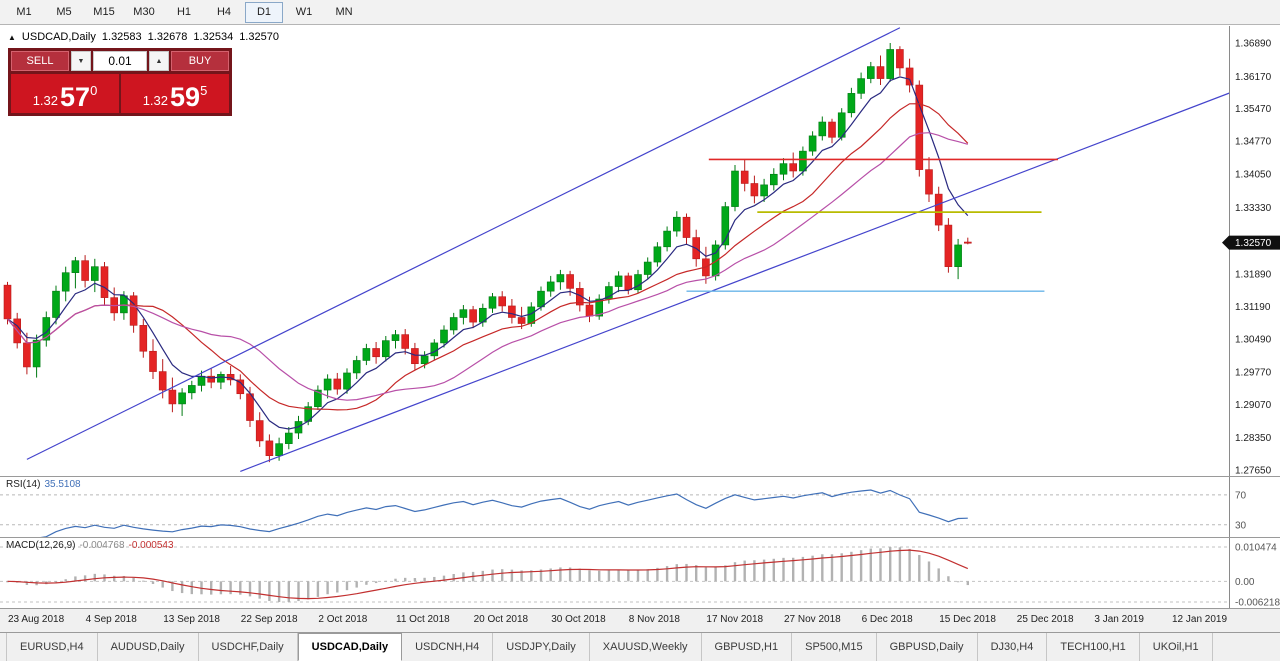 Image resolution: width=1280 pixels, height=661 pixels. What do you see at coordinates (52, 647) in the screenshot?
I see `chart-tab-eurusd-h4: EURUSD,H4` at bounding box center [52, 647].